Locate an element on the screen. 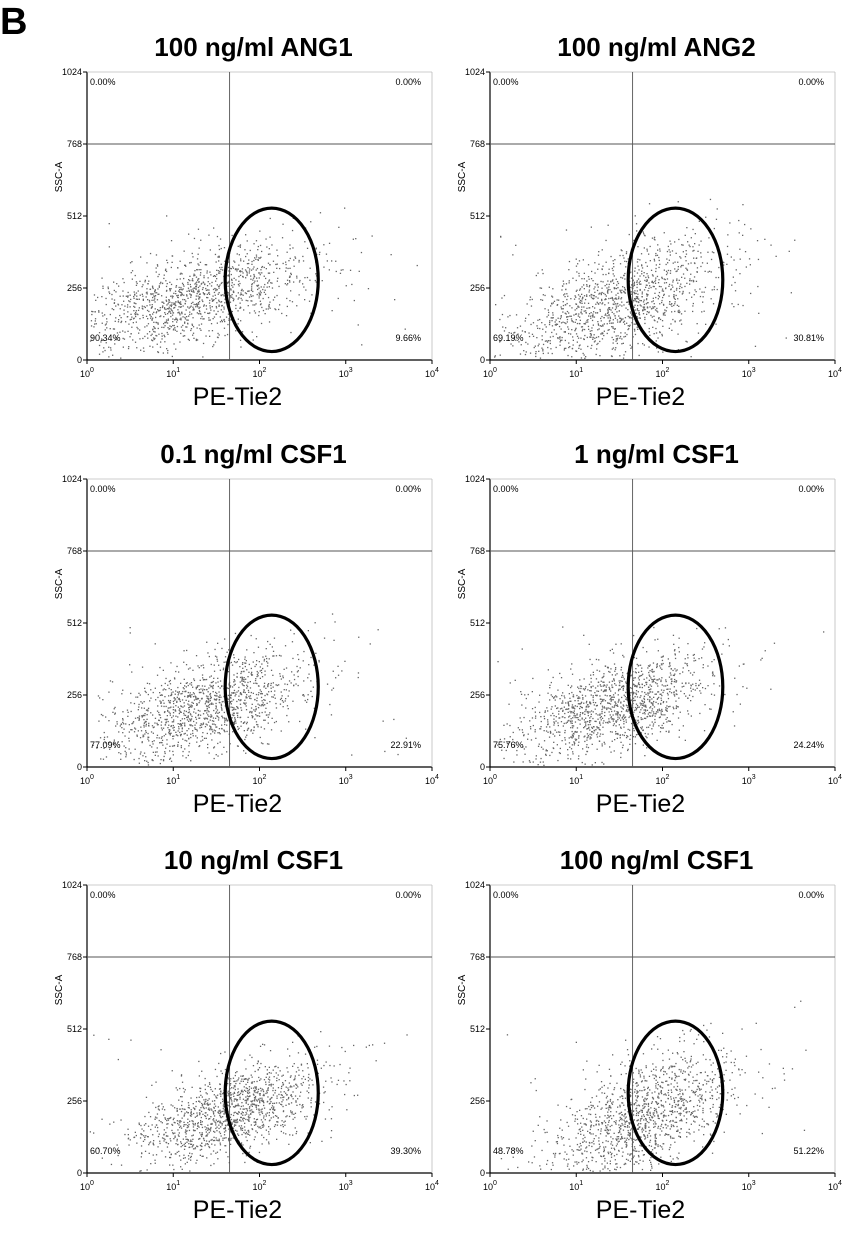  chart-title: 100 ng/ml ANG2 is located at coordinates (656, 47).